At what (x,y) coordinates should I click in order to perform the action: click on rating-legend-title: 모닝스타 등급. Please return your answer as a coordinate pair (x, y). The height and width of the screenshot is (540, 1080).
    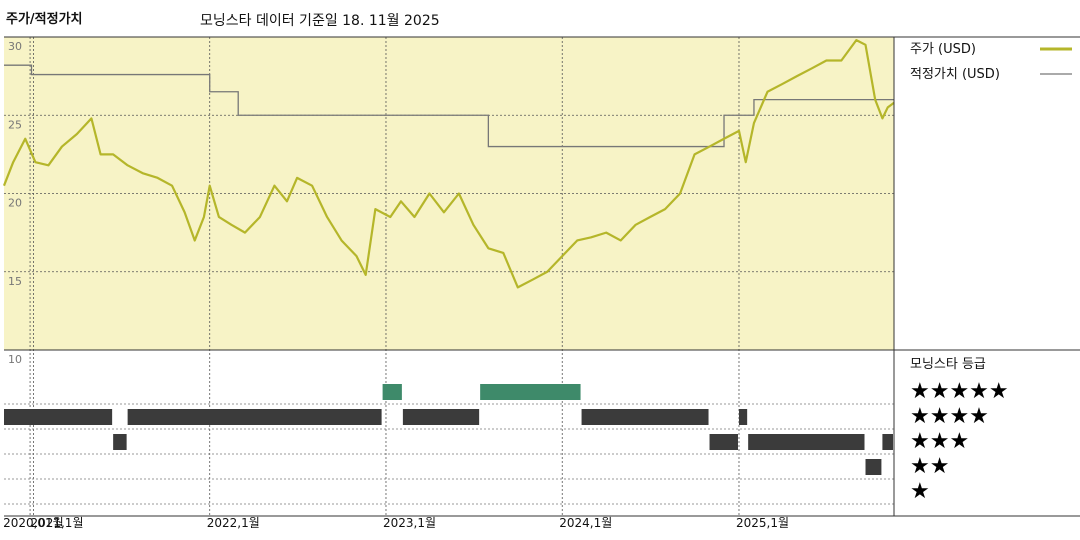
    Looking at the image, I should click on (948, 364).